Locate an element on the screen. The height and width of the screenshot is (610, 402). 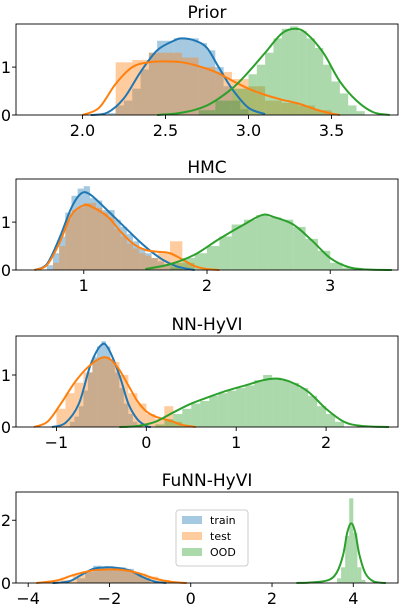
x-tick-label: −2 is located at coordinates (110, 598).